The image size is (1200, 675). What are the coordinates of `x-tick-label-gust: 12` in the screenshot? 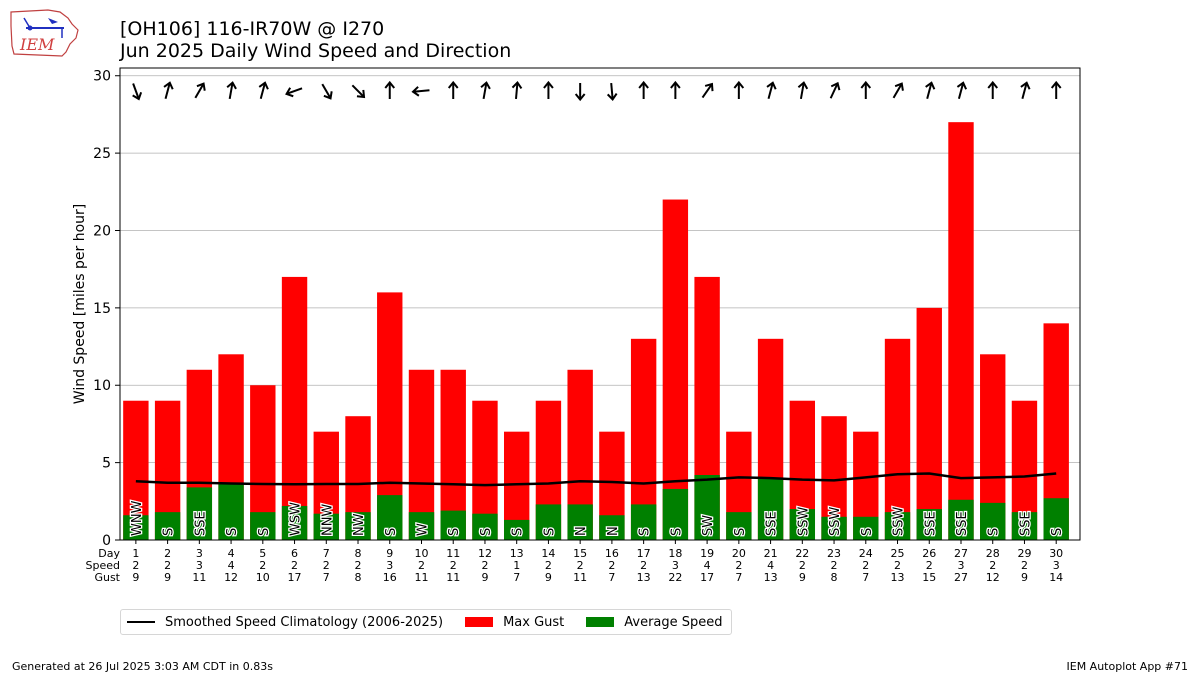 It's located at (231, 577).